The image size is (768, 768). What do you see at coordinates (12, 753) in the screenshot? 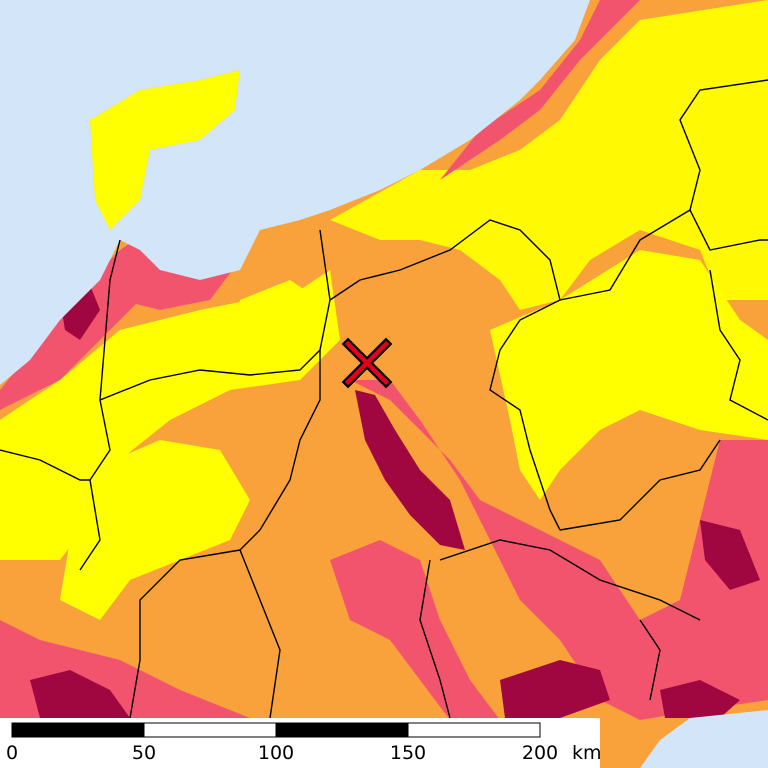
I see `scale-label: 0` at bounding box center [12, 753].